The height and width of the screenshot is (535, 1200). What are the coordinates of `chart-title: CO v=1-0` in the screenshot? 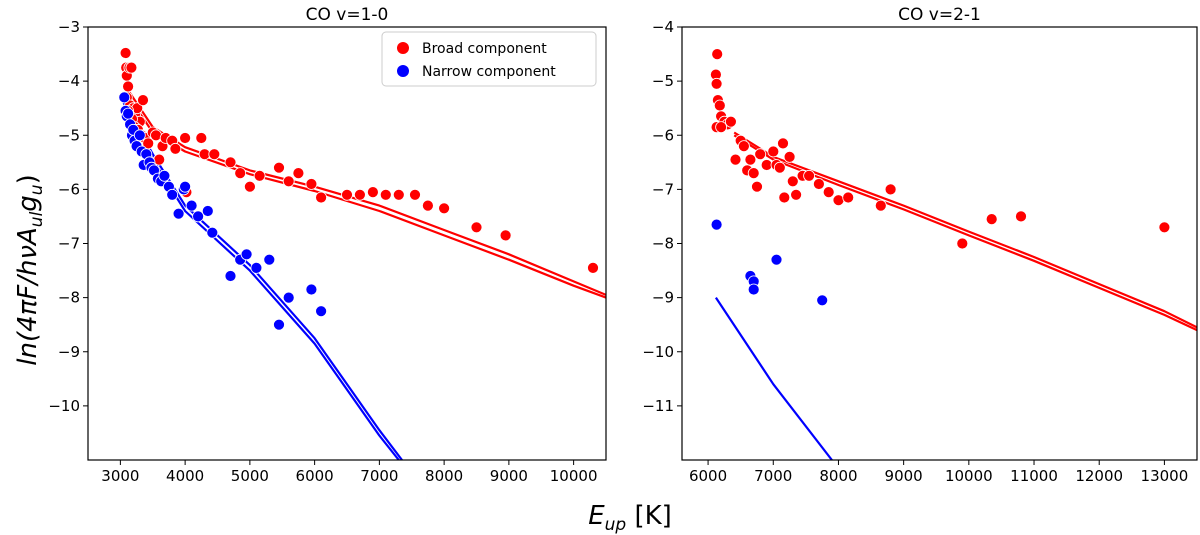 It's located at (347, 15).